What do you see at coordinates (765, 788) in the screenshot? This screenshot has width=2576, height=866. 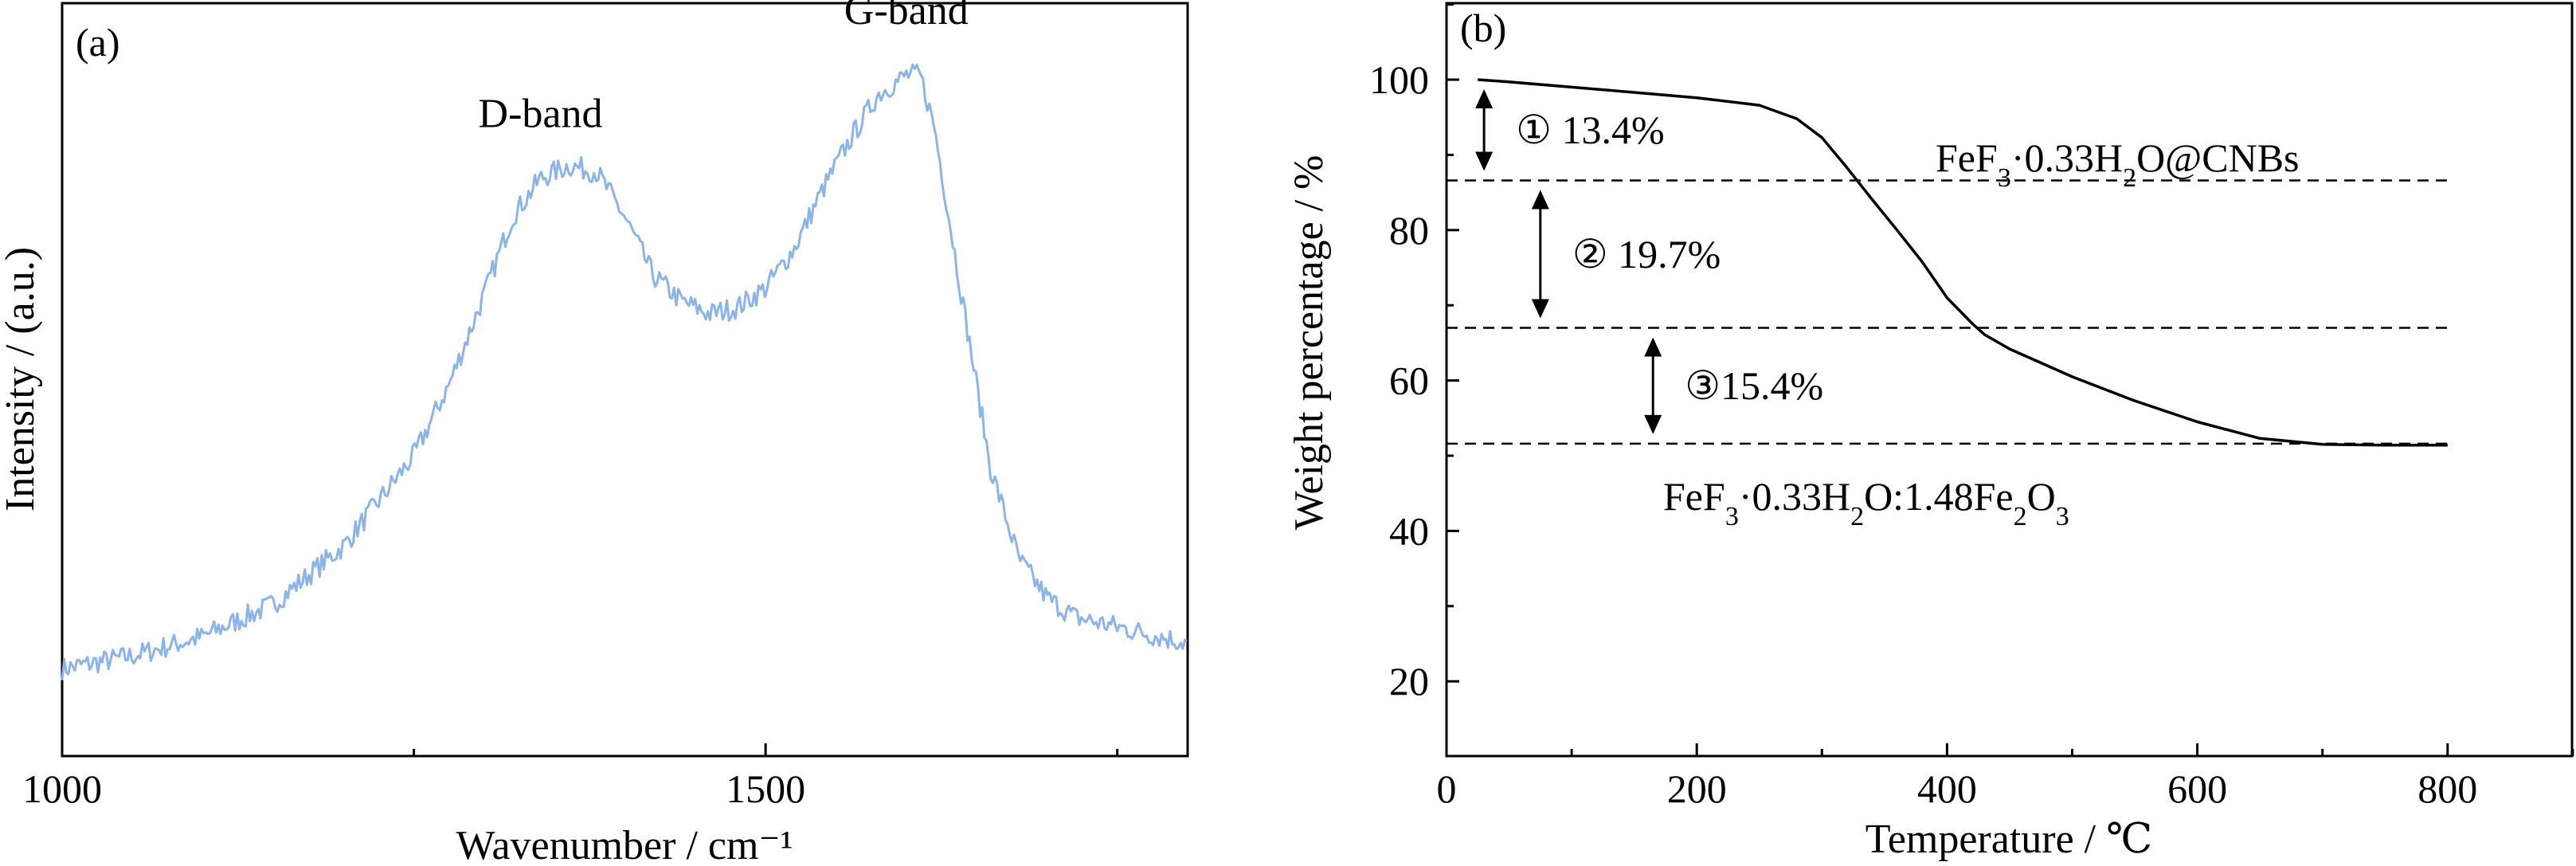 I see `x-tick-label: 1500` at bounding box center [765, 788].